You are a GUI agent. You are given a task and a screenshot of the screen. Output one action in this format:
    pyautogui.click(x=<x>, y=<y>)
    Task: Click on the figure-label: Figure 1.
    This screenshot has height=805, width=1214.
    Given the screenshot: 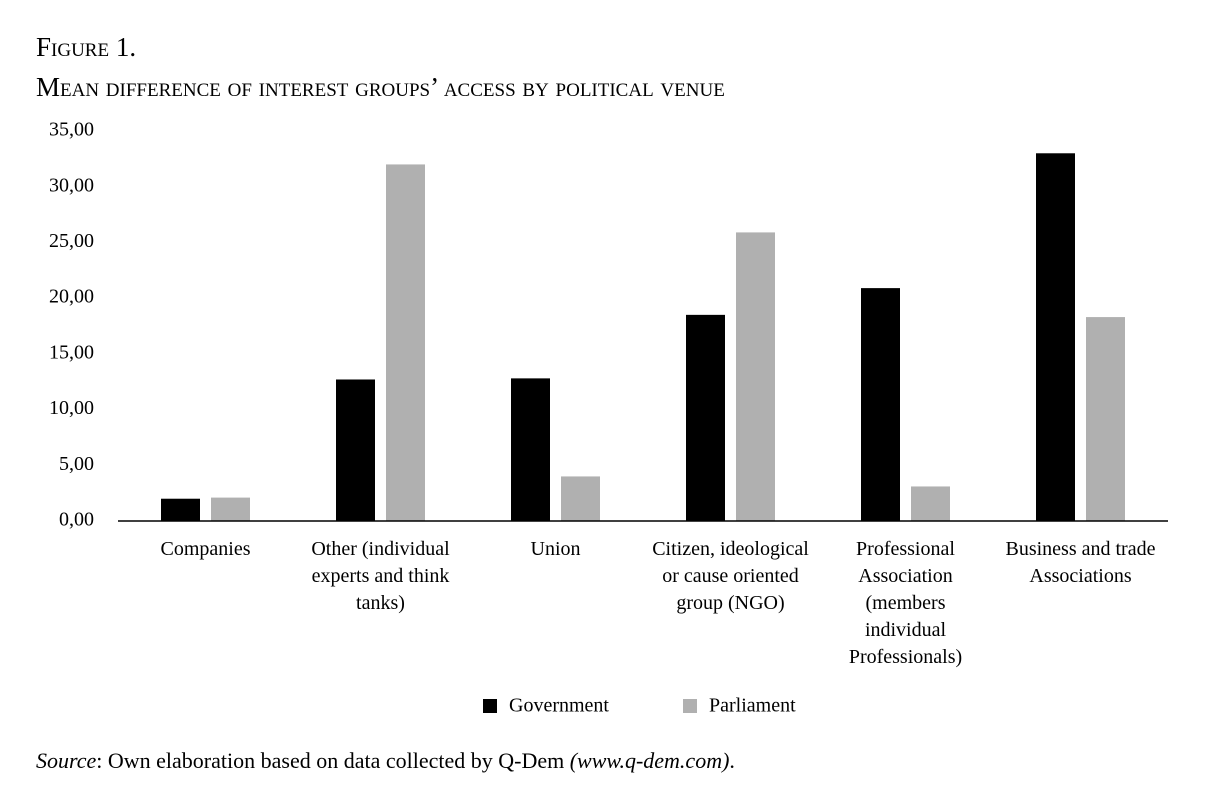 What is the action you would take?
    pyautogui.click(x=86, y=47)
    